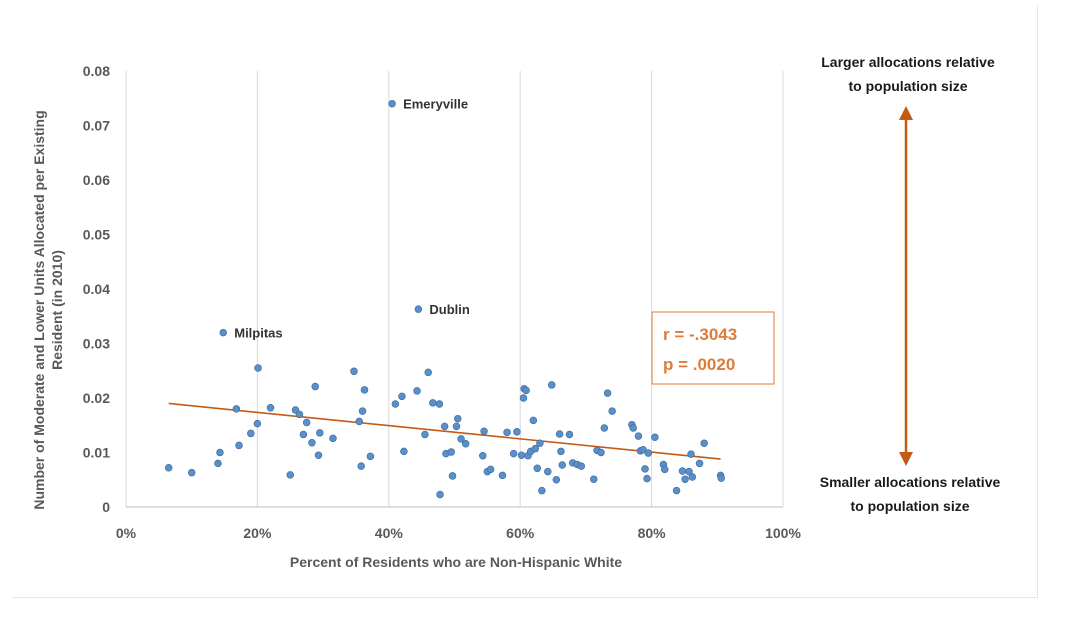 Image resolution: width=1066 pixels, height=636 pixels. Describe the element at coordinates (444, 431) in the screenshot. I see `data-points` at that location.